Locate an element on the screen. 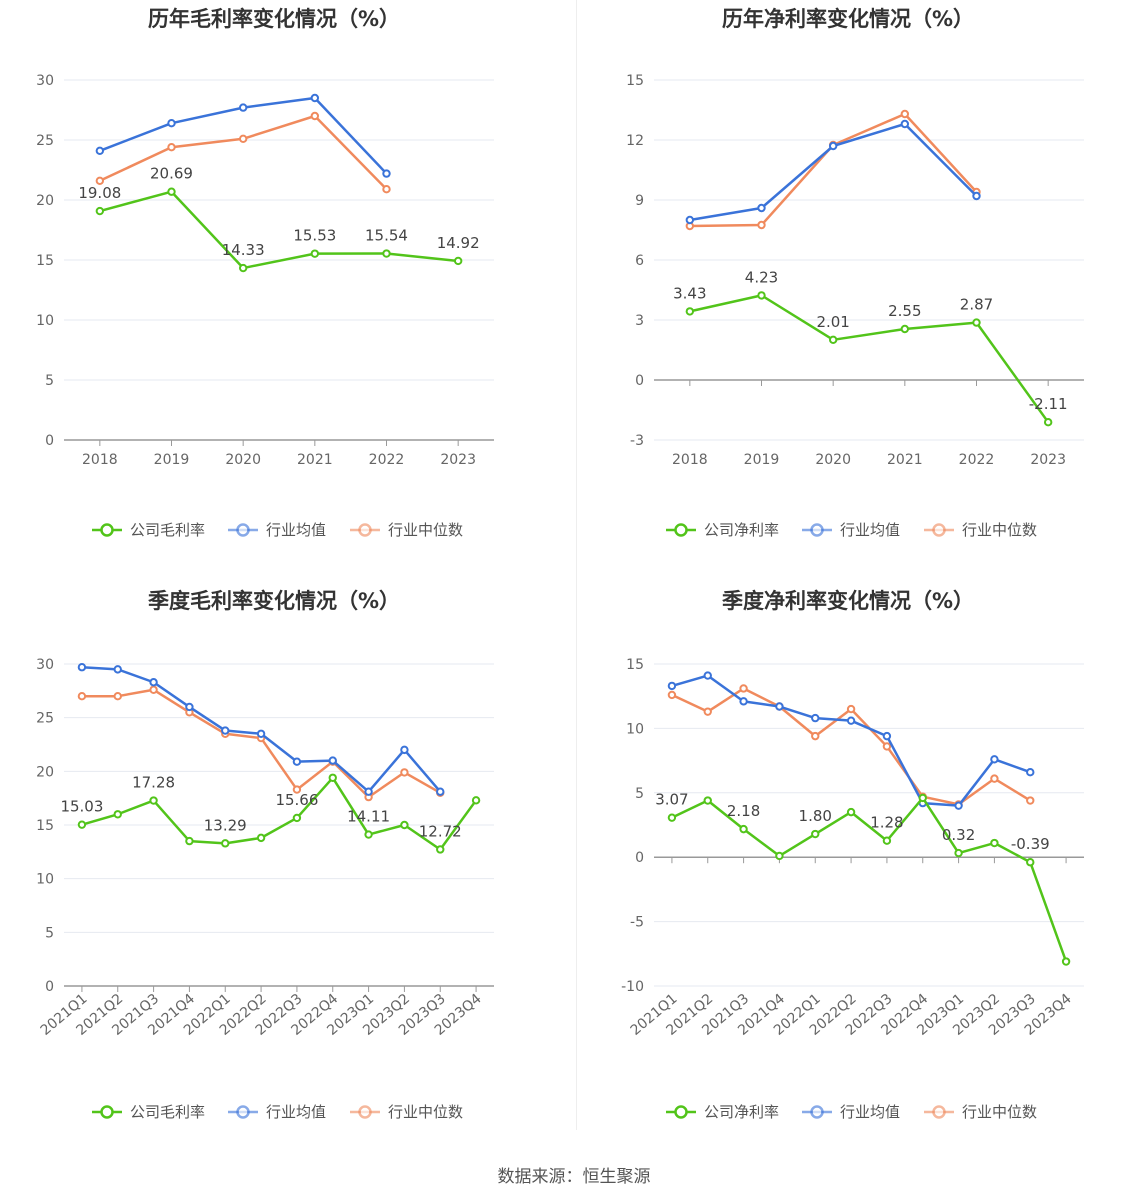  data-label: 12.72 is located at coordinates (440, 831).